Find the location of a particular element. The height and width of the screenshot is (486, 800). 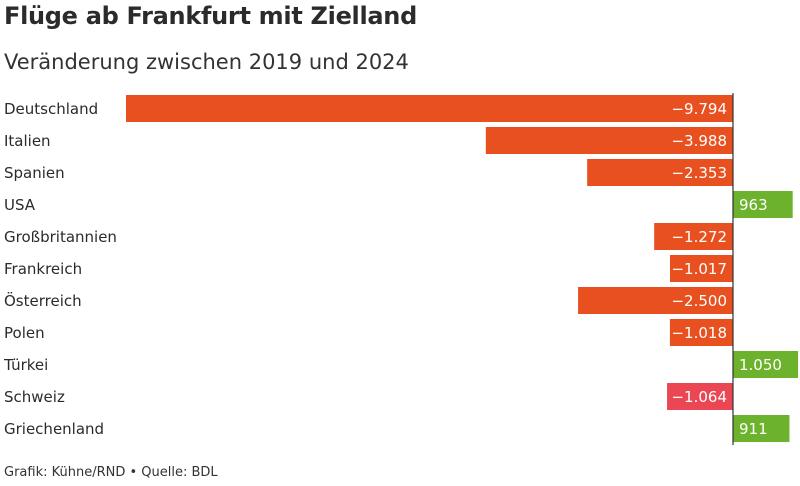

chart-subtitle: Veränderung zwischen 2019 und 2024 is located at coordinates (206, 62).